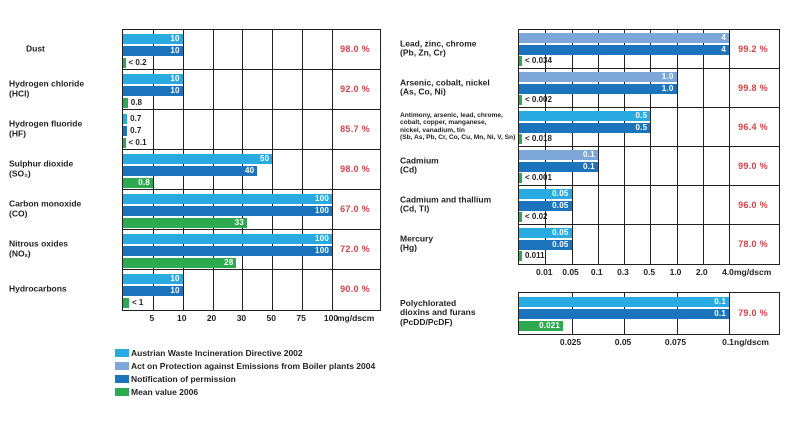  Describe the element at coordinates (675, 342) in the screenshot. I see `x-axis-tick: 0.075` at that location.